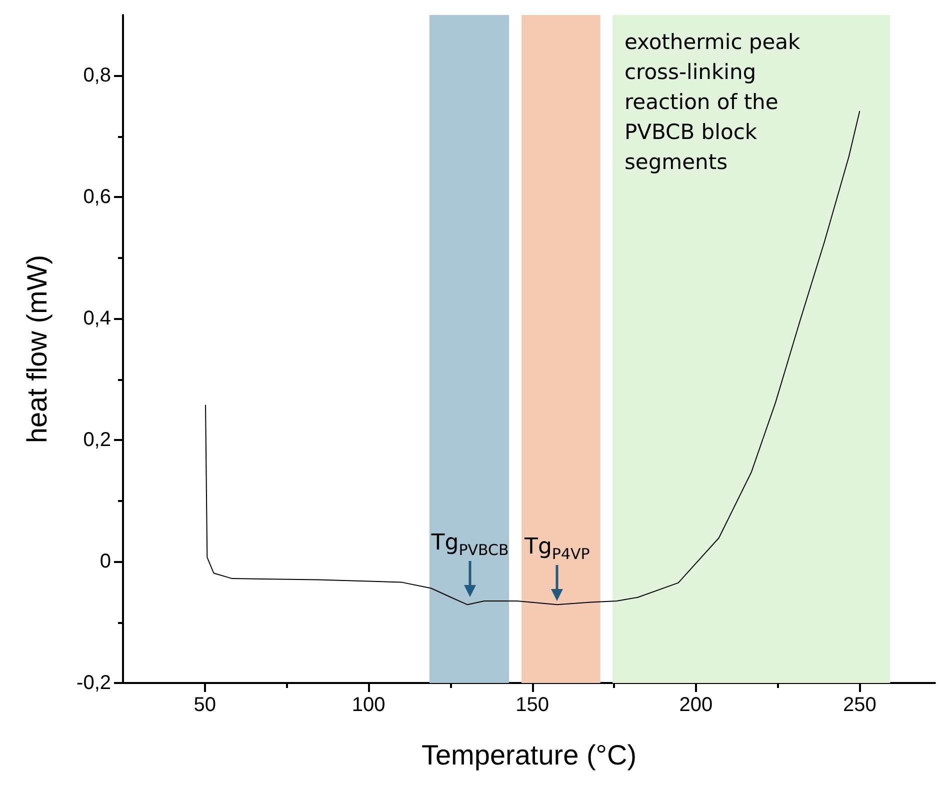 The width and height of the screenshot is (940, 789). Describe the element at coordinates (696, 705) in the screenshot. I see `x-tick-label: 200` at that location.